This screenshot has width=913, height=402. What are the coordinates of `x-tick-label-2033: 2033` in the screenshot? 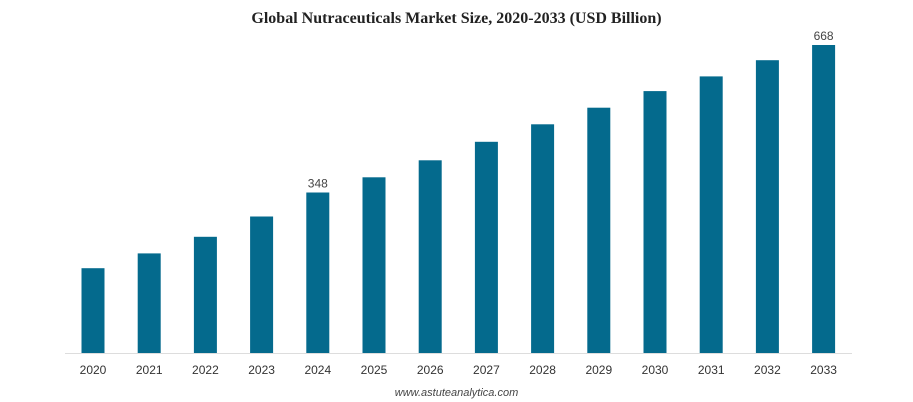 It's located at (823, 370).